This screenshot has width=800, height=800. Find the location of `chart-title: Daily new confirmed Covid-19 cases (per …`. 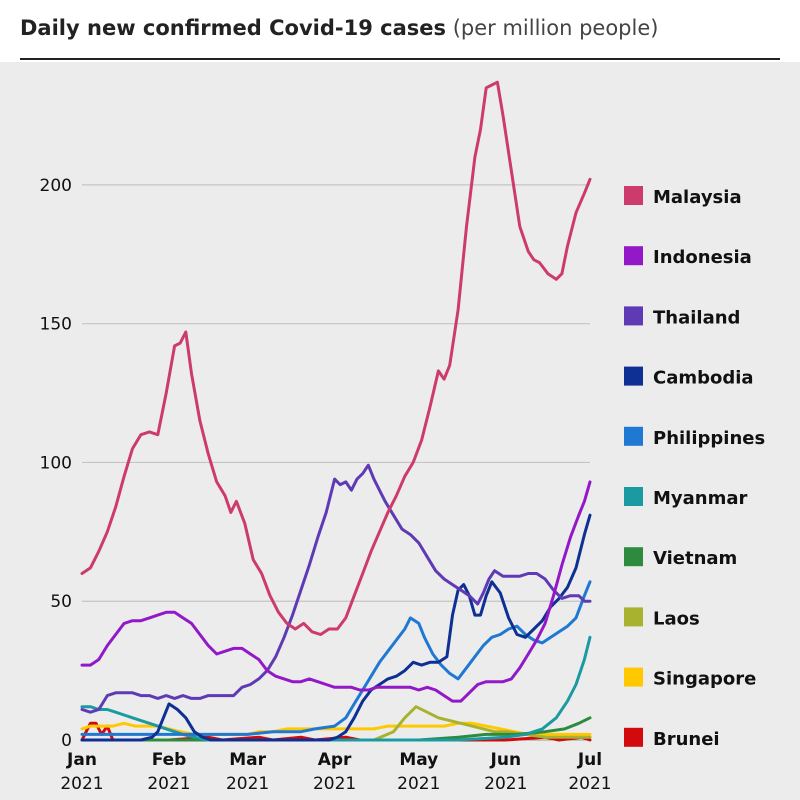

chart-title: Daily new confirmed Covid-19 cases (per … is located at coordinates (339, 28).